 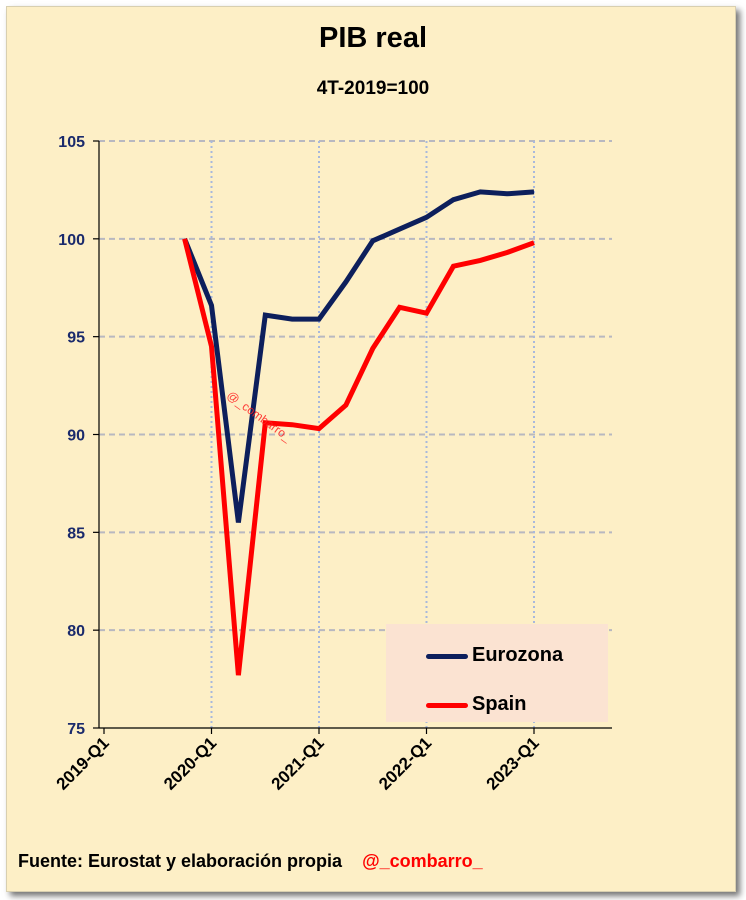 I want to click on x-tick-label: 2021-Q1, so click(x=298, y=763).